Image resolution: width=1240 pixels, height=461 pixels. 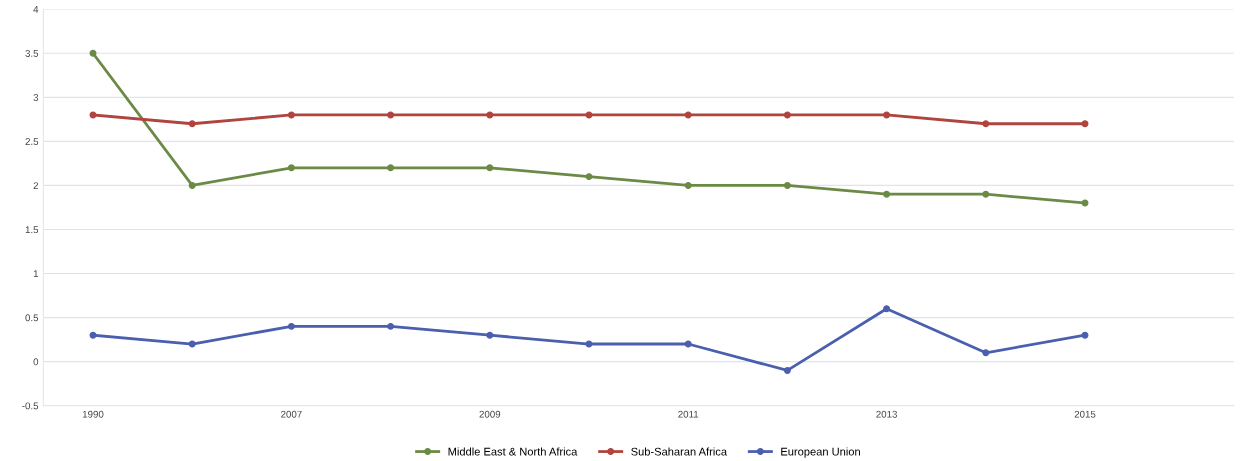 I want to click on y-tick-label: 0, so click(x=36, y=362).